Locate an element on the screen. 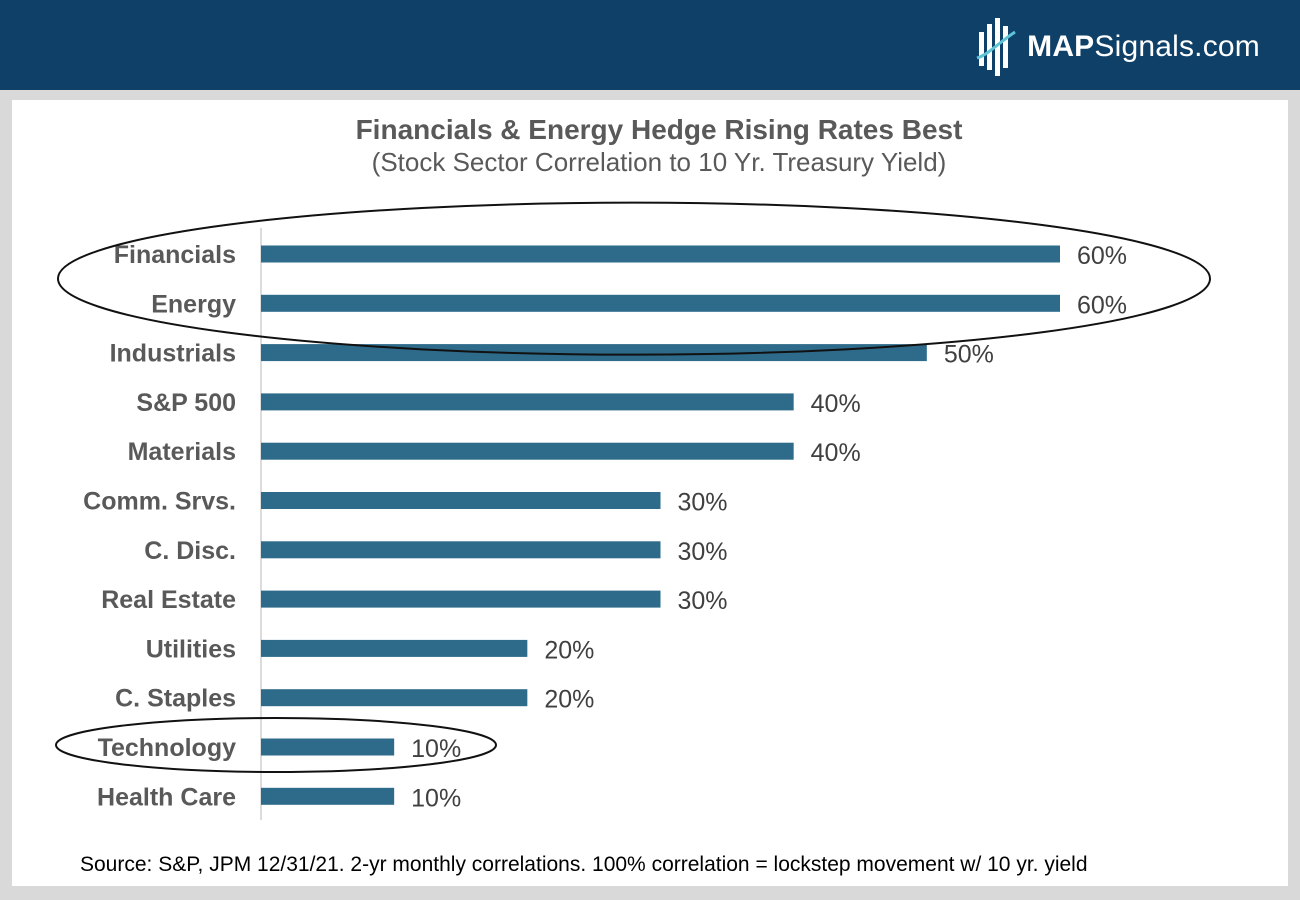 The width and height of the screenshot is (1300, 900). brand-name: MAPSignals.com is located at coordinates (1143, 47).